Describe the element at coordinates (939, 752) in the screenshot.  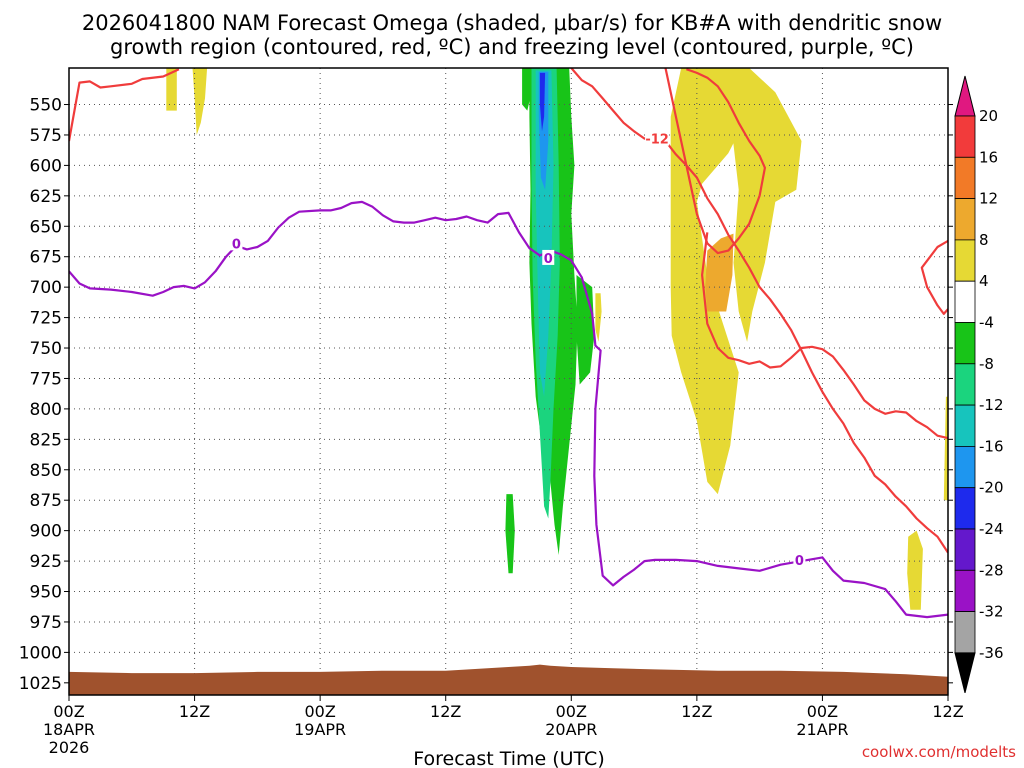
I see `credit-link: coolwx.com/modelts` at that location.